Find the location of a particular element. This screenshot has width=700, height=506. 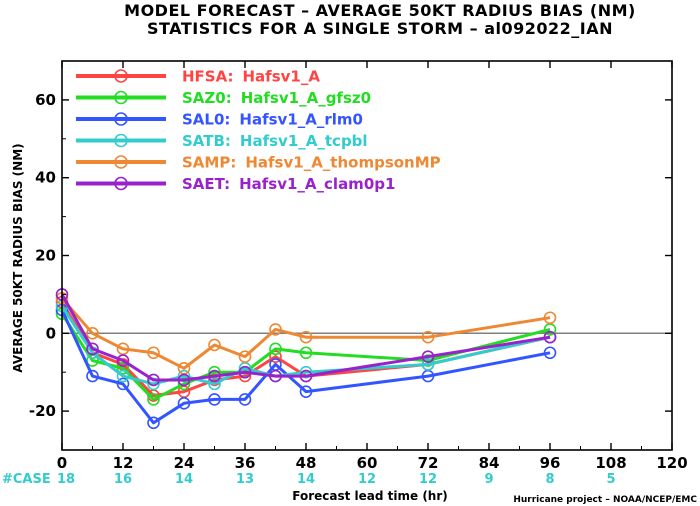

legend-name: Hafsv1_A is located at coordinates (282, 77).